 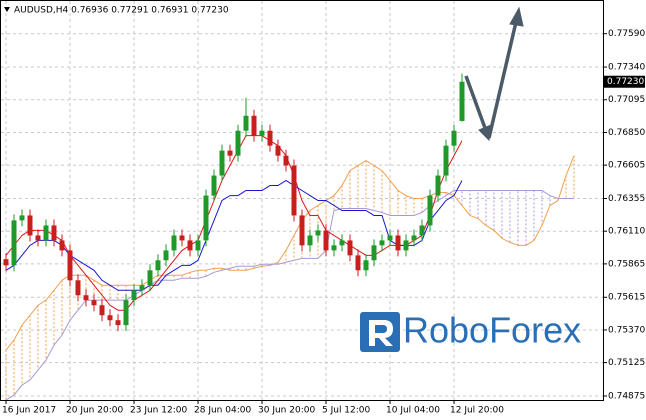 What do you see at coordinates (626, 330) in the screenshot?
I see `y-tick-label: 0.75370` at bounding box center [626, 330].